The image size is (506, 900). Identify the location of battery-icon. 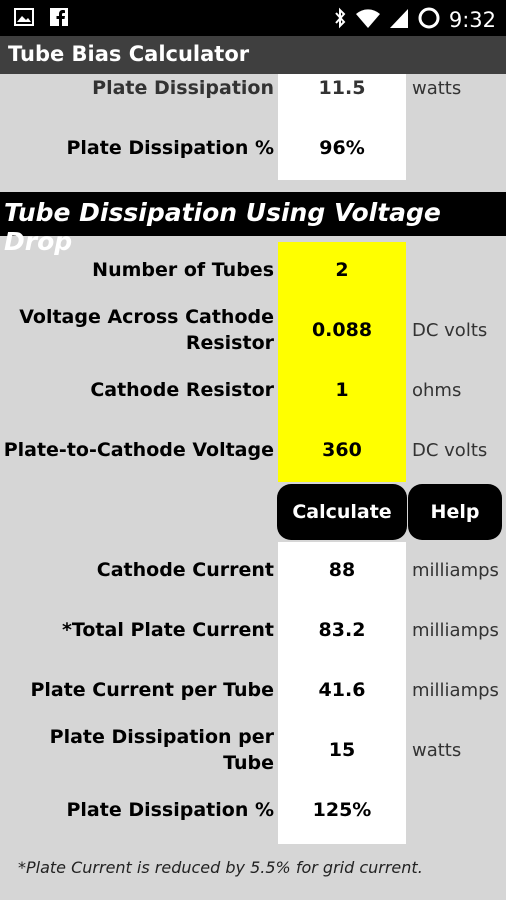
(429, 20).